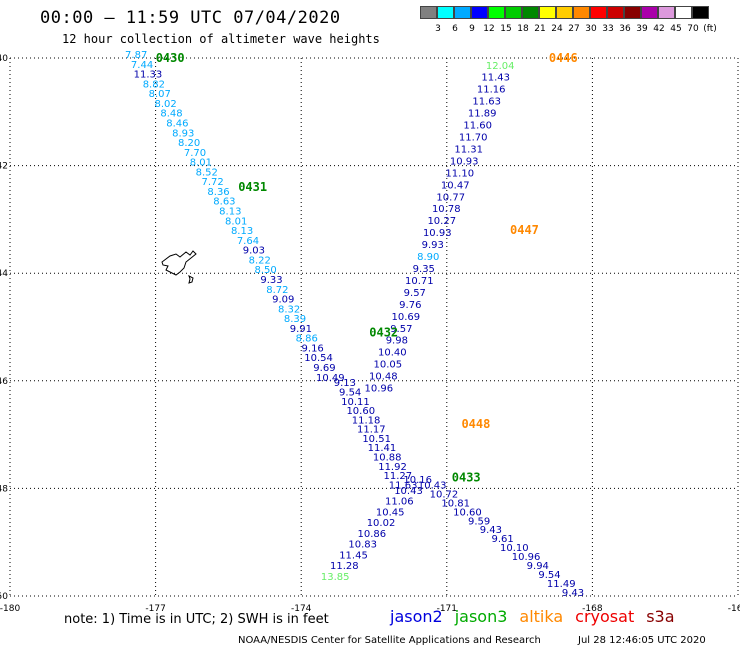 This screenshot has width=740, height=650. What do you see at coordinates (4, 489) in the screenshot?
I see `lat-tick-label: -48` at bounding box center [4, 489].